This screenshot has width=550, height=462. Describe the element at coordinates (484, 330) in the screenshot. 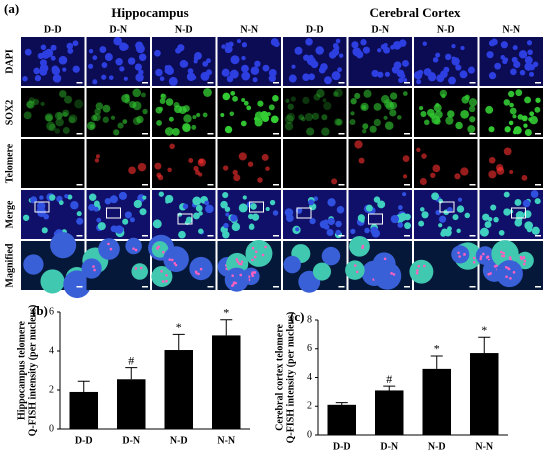

I see `significance-mark: *` at that location.